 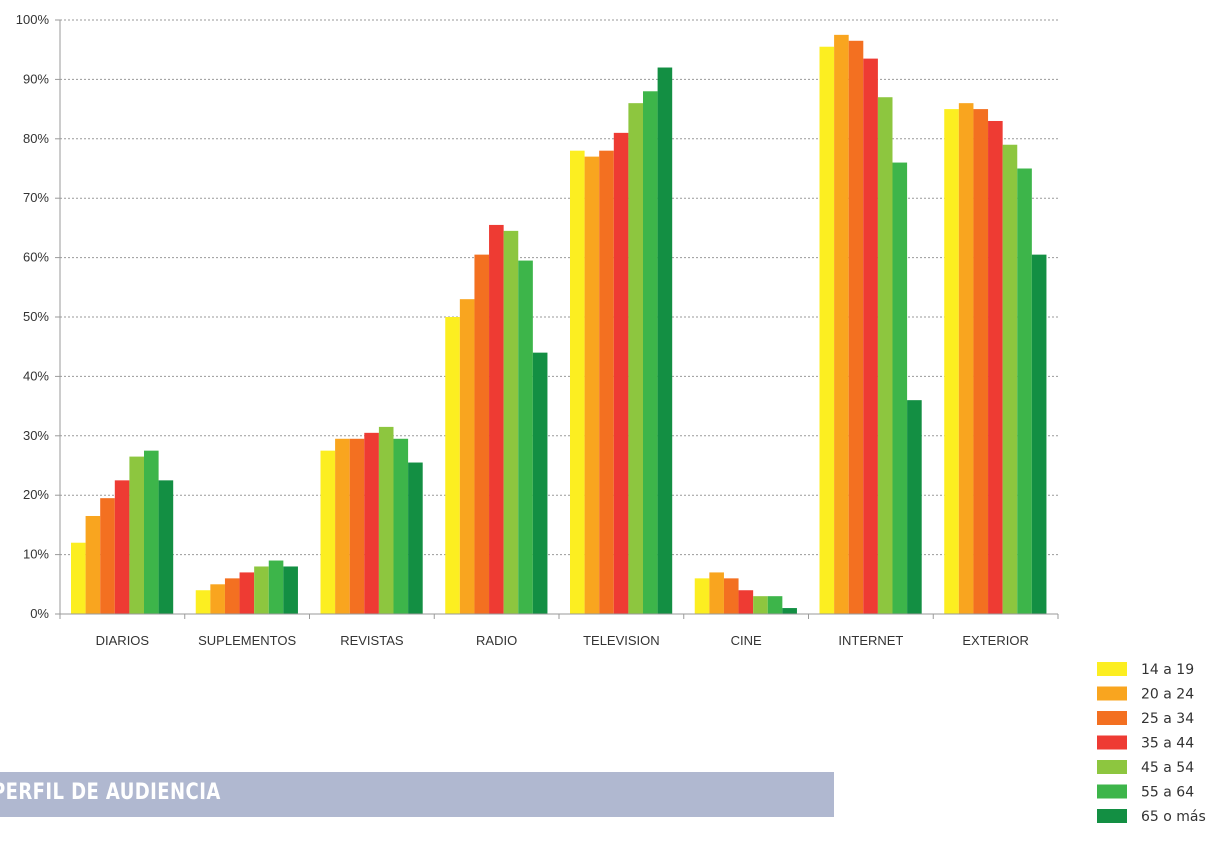 What do you see at coordinates (746, 640) in the screenshot?
I see `x-tick-label: CINE` at bounding box center [746, 640].